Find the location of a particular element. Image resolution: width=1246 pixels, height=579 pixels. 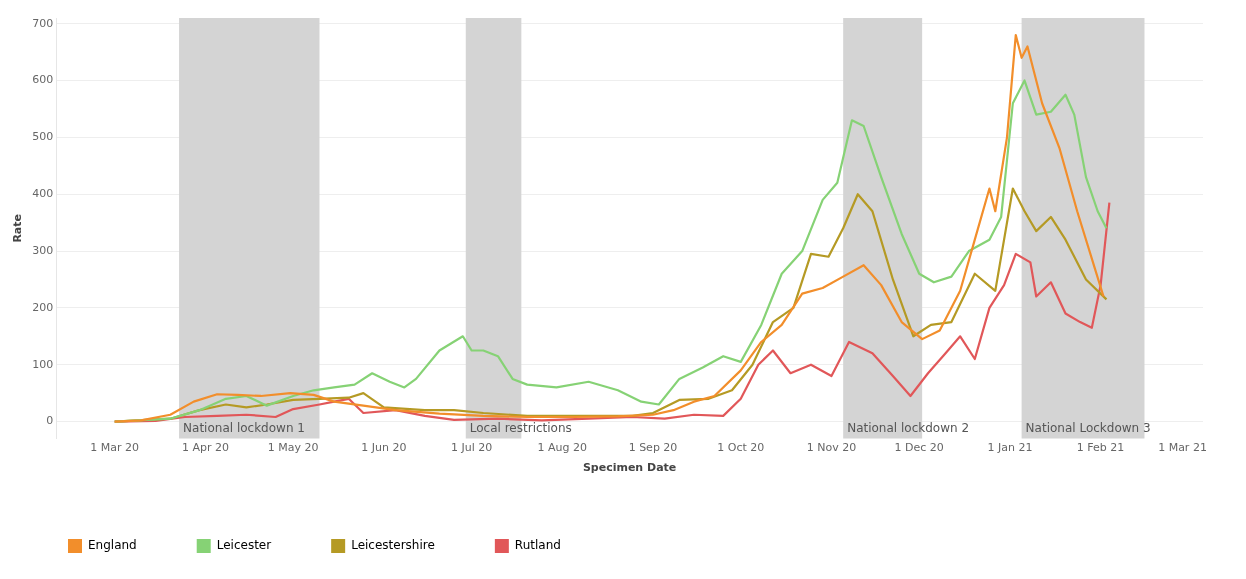

legend-label: Rutland is located at coordinates (537, 545).